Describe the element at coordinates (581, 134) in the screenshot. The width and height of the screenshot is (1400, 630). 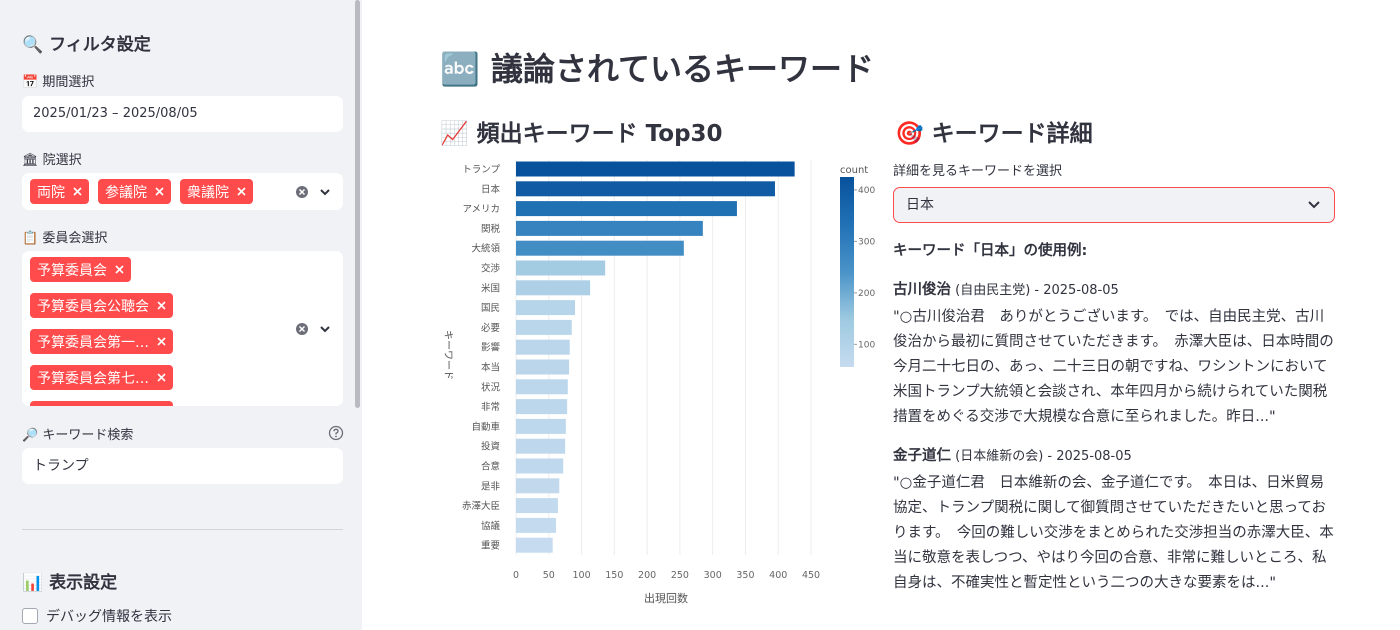
I see `chart-title: 📈 頻出キーワード Top30` at that location.